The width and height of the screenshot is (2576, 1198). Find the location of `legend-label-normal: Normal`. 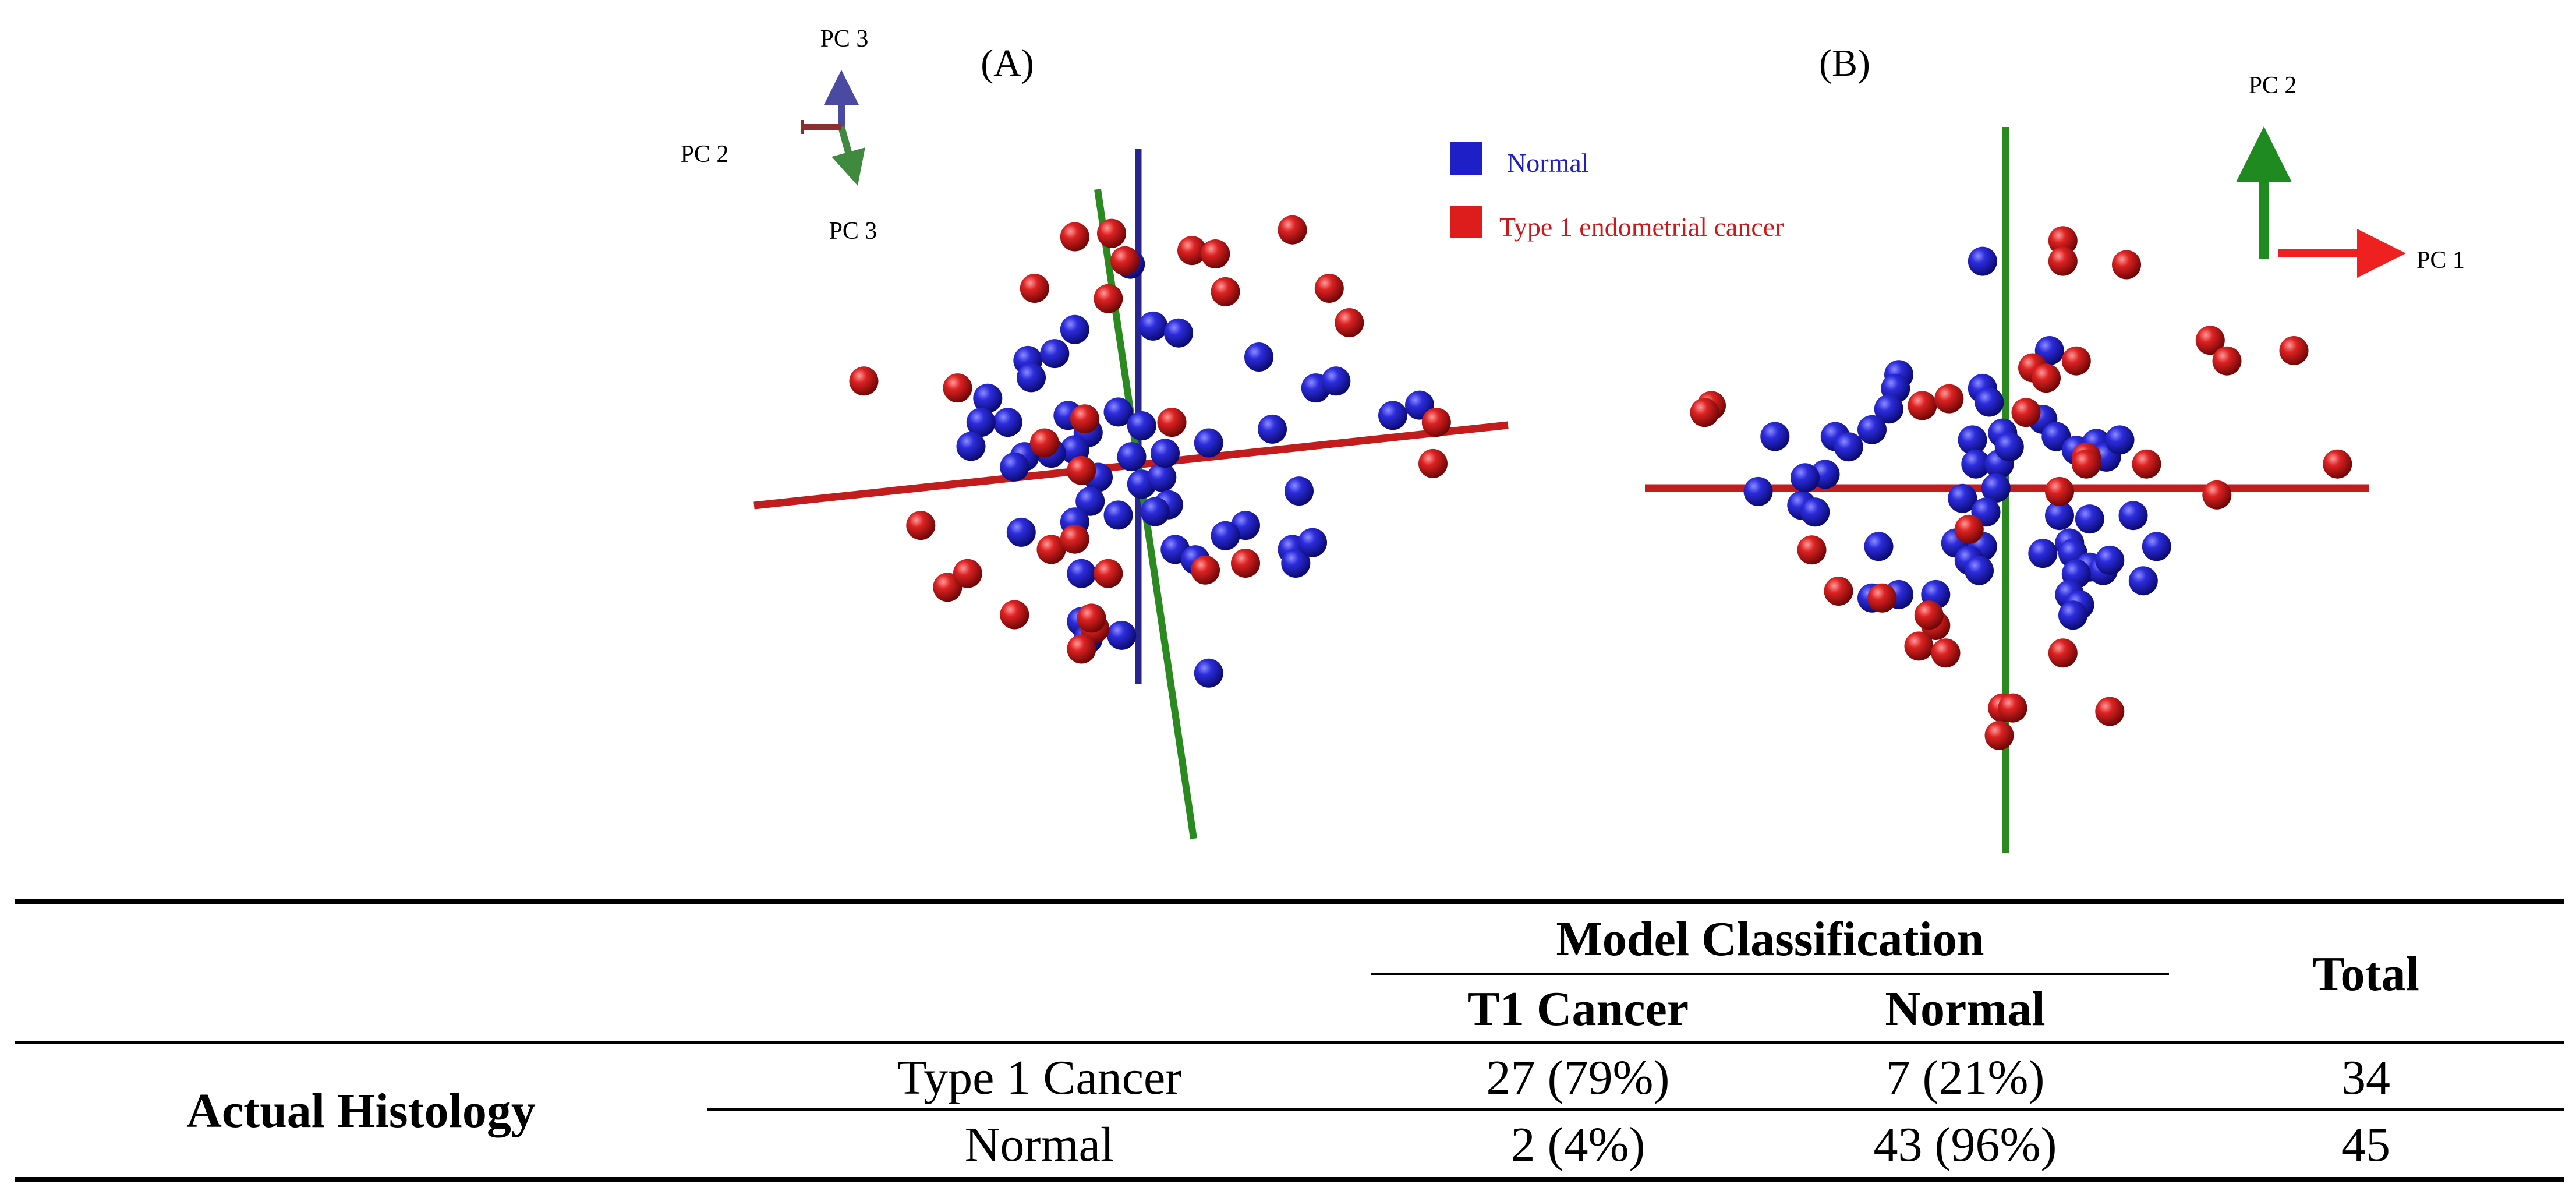

legend-label-normal: Normal is located at coordinates (1548, 163).